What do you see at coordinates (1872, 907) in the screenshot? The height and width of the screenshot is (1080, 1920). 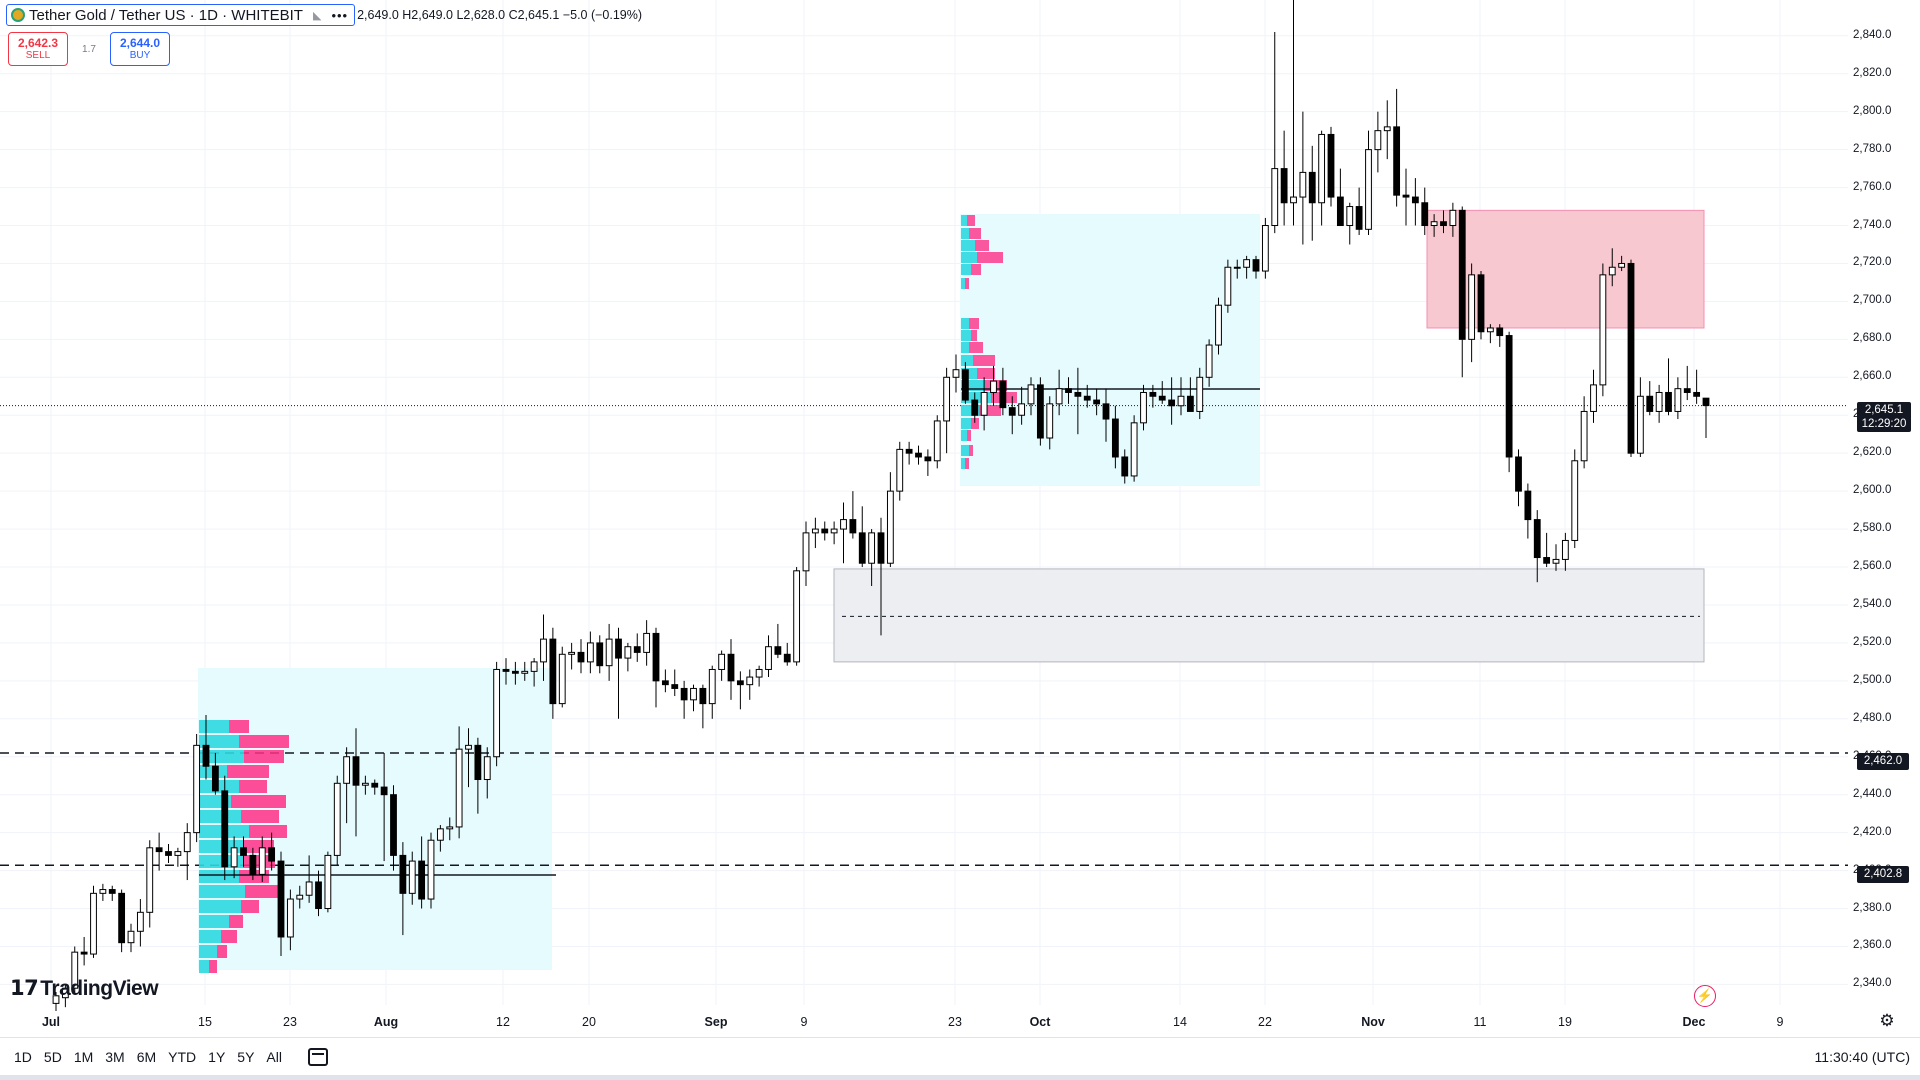 I see `price-axis-label: 2,380.0` at bounding box center [1872, 907].